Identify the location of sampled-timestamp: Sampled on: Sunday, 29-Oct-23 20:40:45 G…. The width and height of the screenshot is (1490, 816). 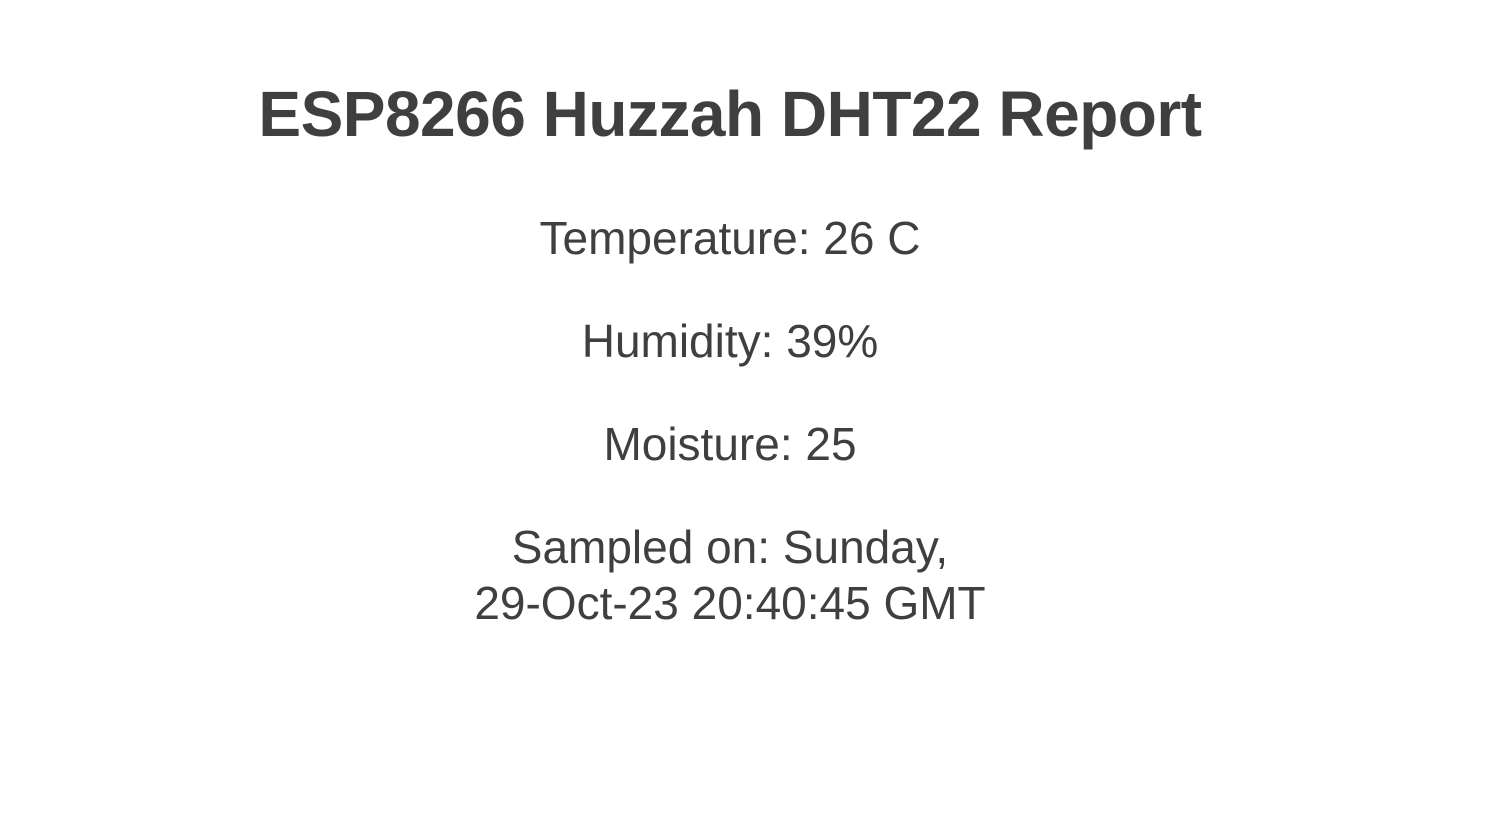
(730, 575).